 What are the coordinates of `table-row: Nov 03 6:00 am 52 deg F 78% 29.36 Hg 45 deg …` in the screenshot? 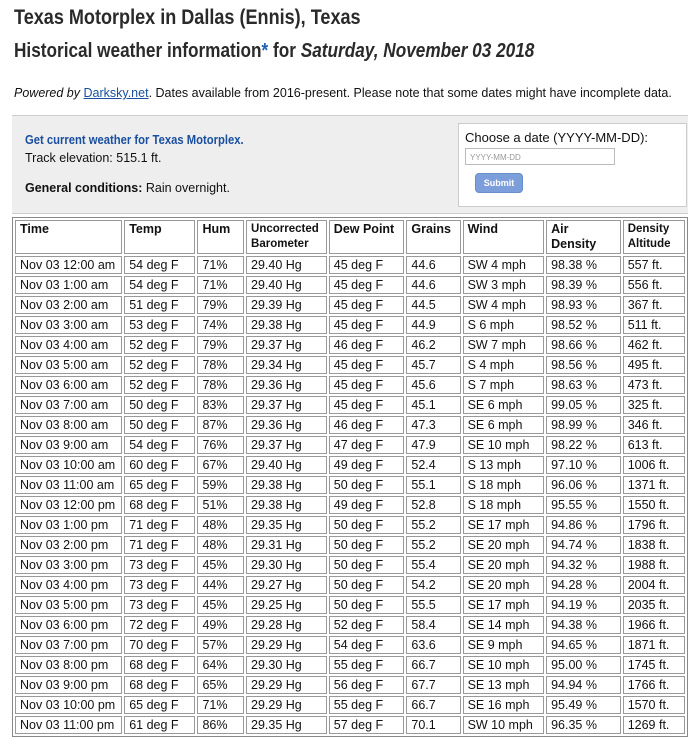 It's located at (350, 385).